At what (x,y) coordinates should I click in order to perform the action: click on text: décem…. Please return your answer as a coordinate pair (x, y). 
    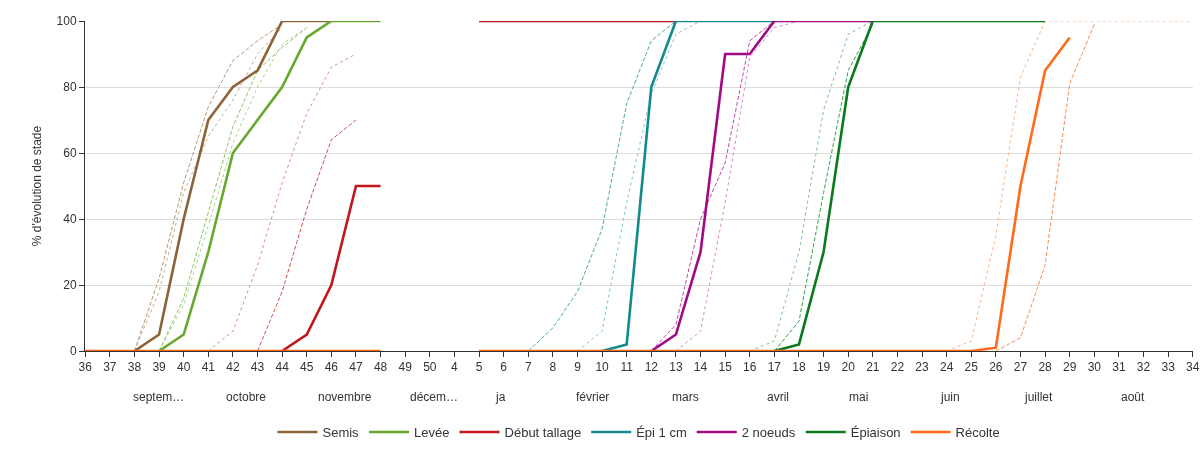
    Looking at the image, I should click on (434, 397).